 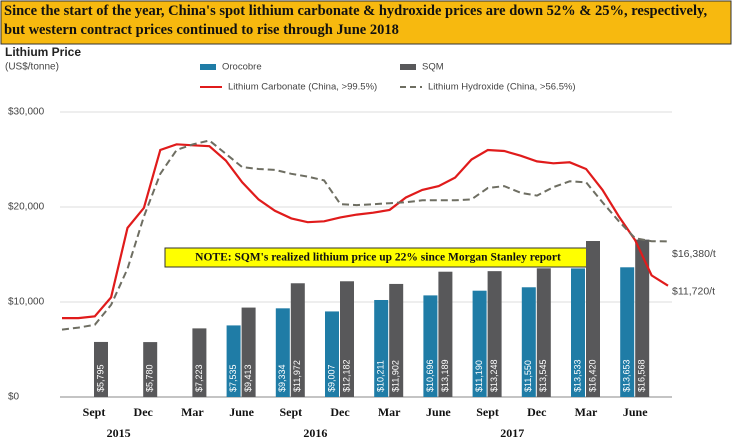 What do you see at coordinates (479, 376) in the screenshot?
I see `bar-value-label: $11,190` at bounding box center [479, 376].